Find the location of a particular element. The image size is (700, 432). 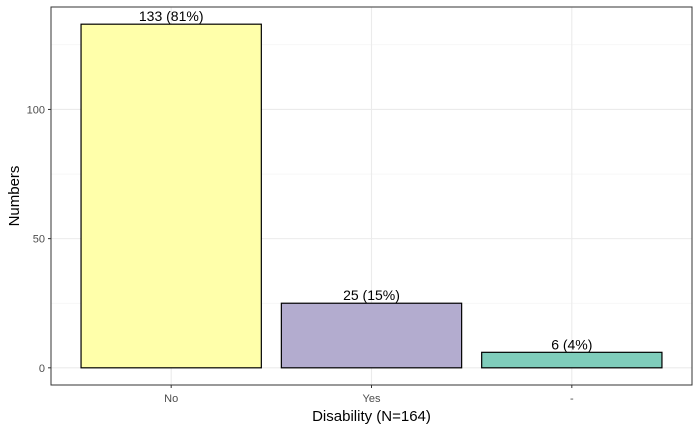

y-tick-label: 100 is located at coordinates (36, 110).